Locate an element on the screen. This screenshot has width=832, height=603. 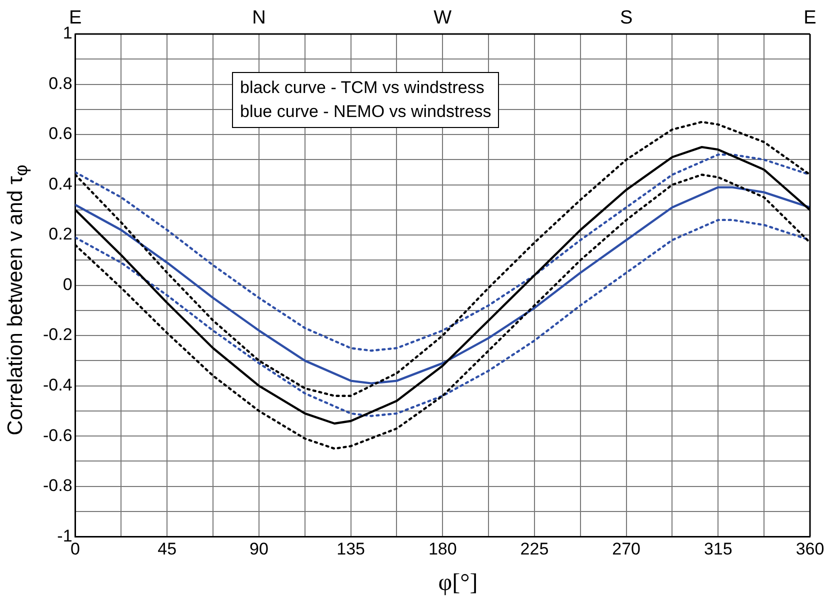
x-tick-label: 180 is located at coordinates (442, 548).